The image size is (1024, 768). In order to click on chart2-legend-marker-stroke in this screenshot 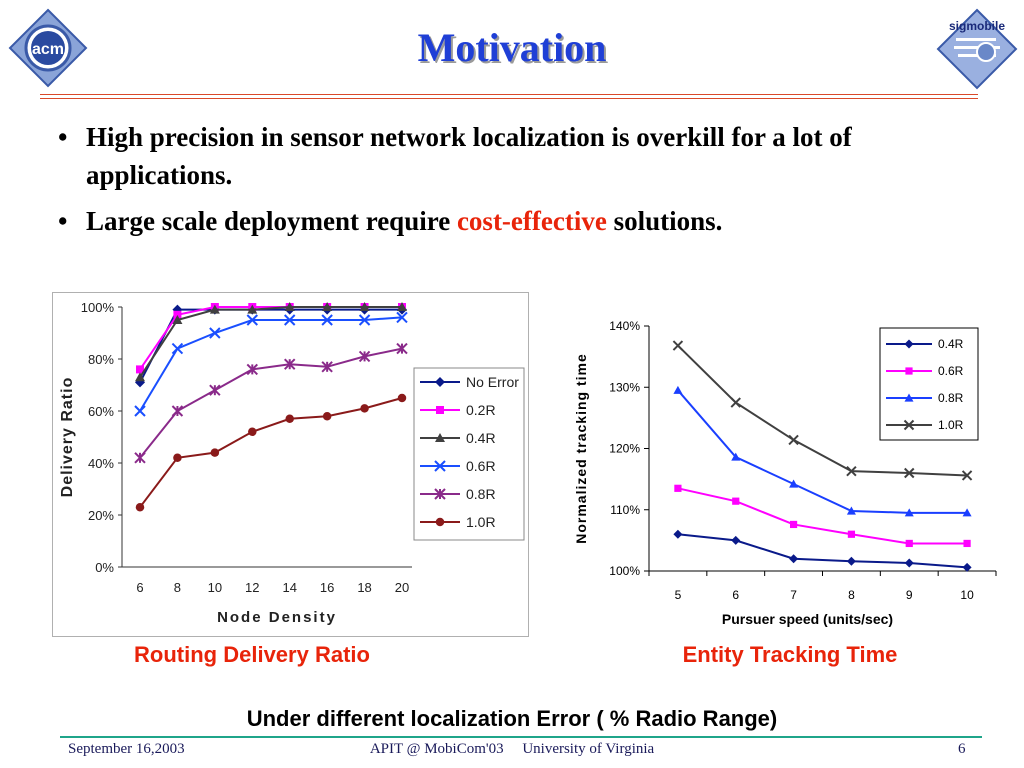, I will do `click(909, 425)`.